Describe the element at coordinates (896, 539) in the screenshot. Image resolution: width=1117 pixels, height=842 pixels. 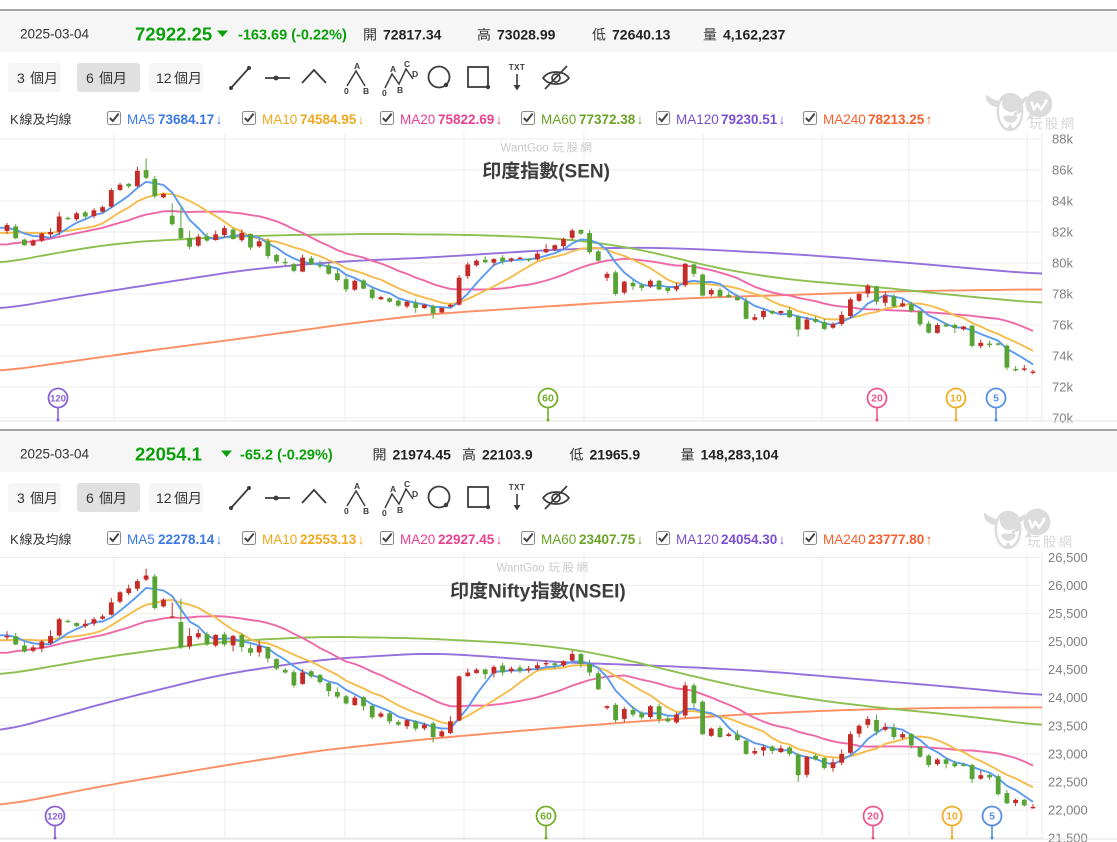
I see `svg-text: 23777.80` at that location.